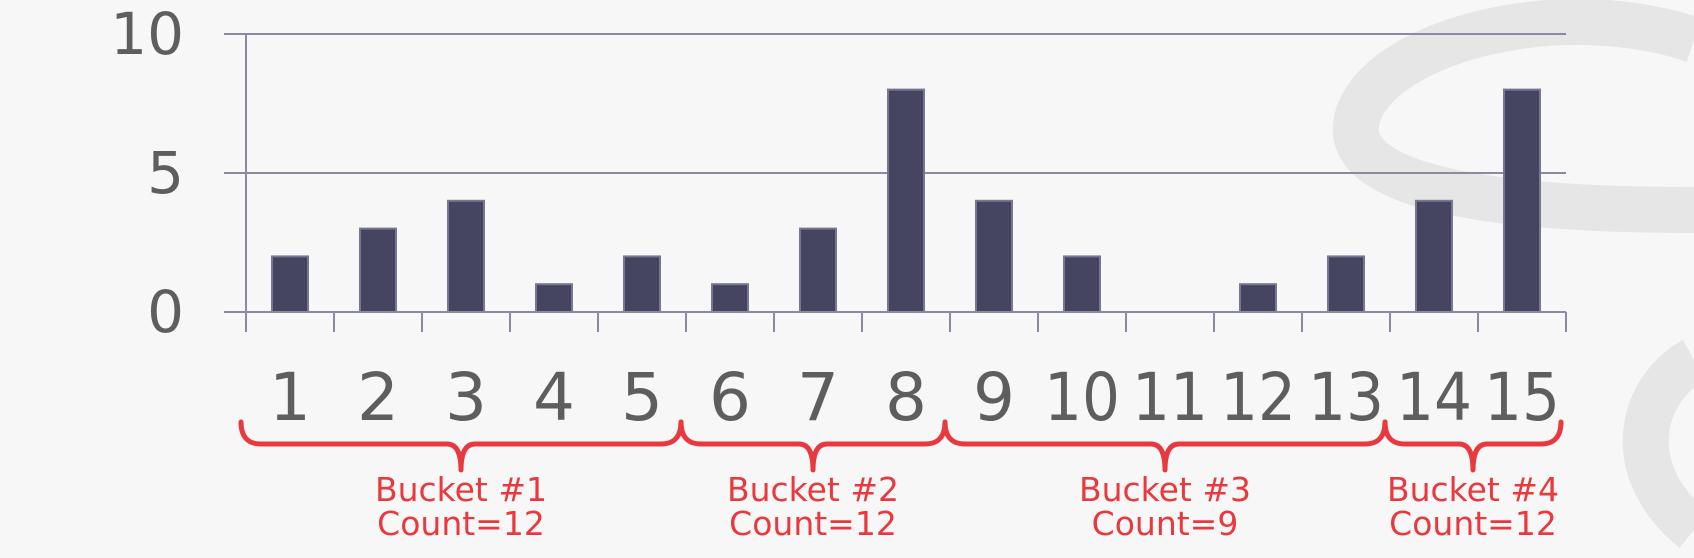  I want to click on x-tick-label: 5, so click(642, 397).